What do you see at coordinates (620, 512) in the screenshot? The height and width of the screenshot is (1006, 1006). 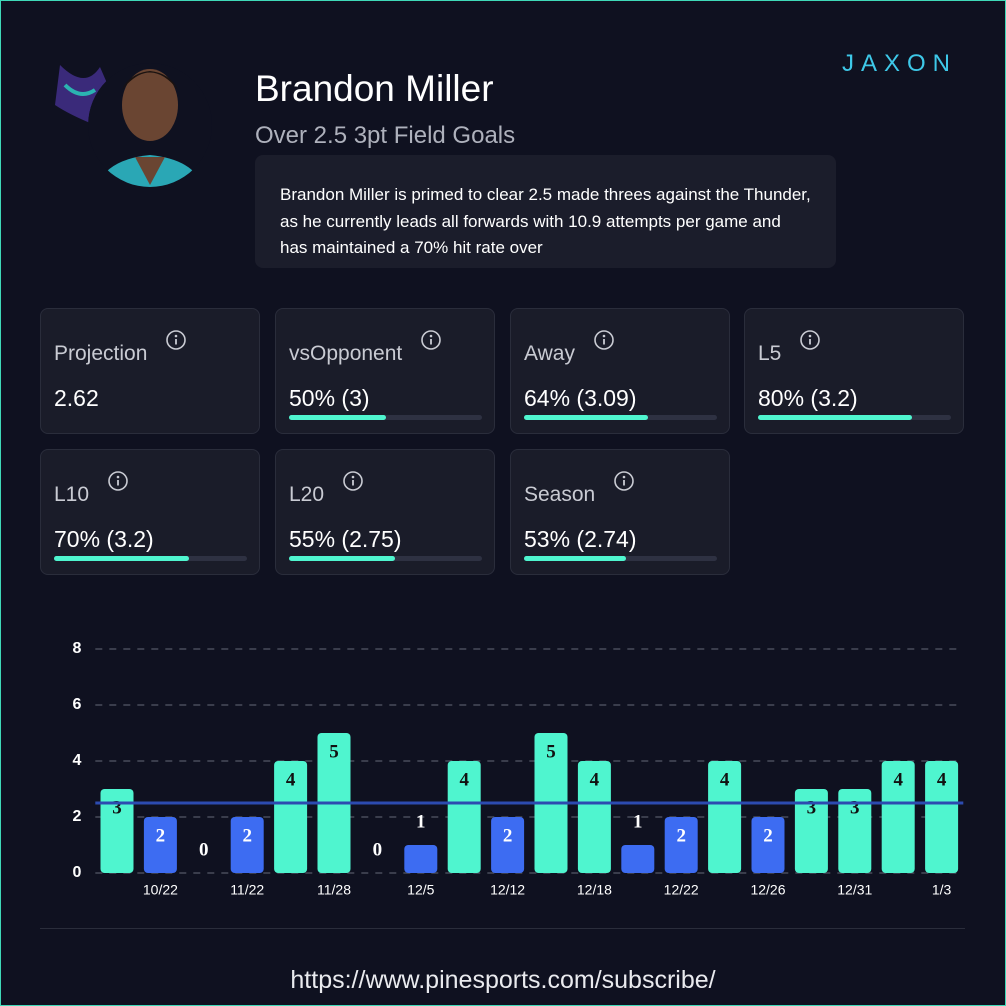 I see `stat-card: Season 53% (2.74)` at bounding box center [620, 512].